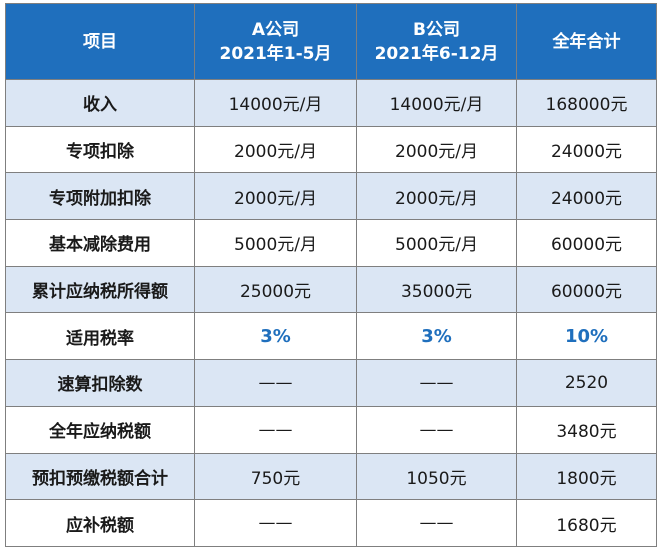 The image size is (659, 549). What do you see at coordinates (586, 103) in the screenshot?
I see `cell-total: 168000元` at bounding box center [586, 103].